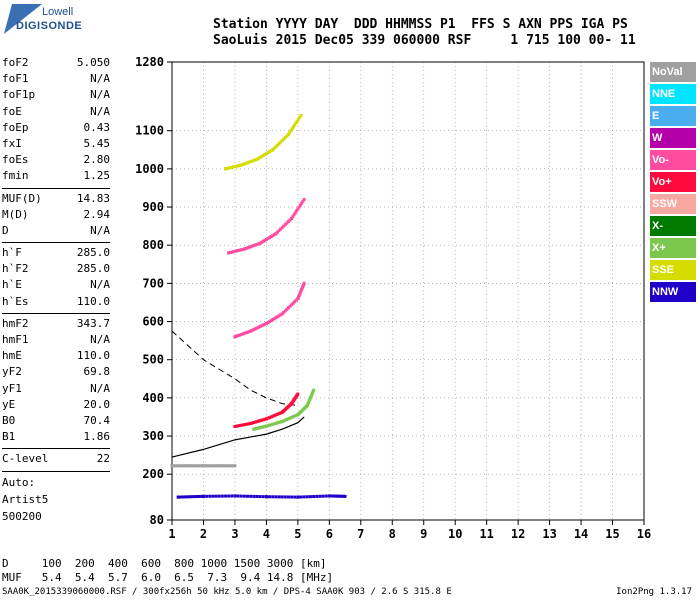 Image resolution: width=700 pixels, height=600 pixels. What do you see at coordinates (56, 372) in the screenshot?
I see `param-row: yF2 69.8` at bounding box center [56, 372].